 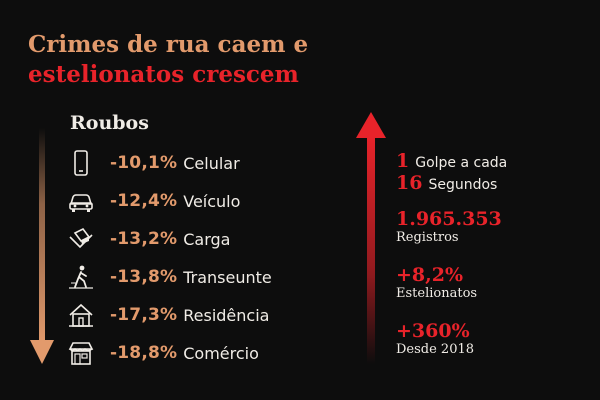 What do you see at coordinates (211, 163) in the screenshot?
I see `roubos-label: Celular` at bounding box center [211, 163].